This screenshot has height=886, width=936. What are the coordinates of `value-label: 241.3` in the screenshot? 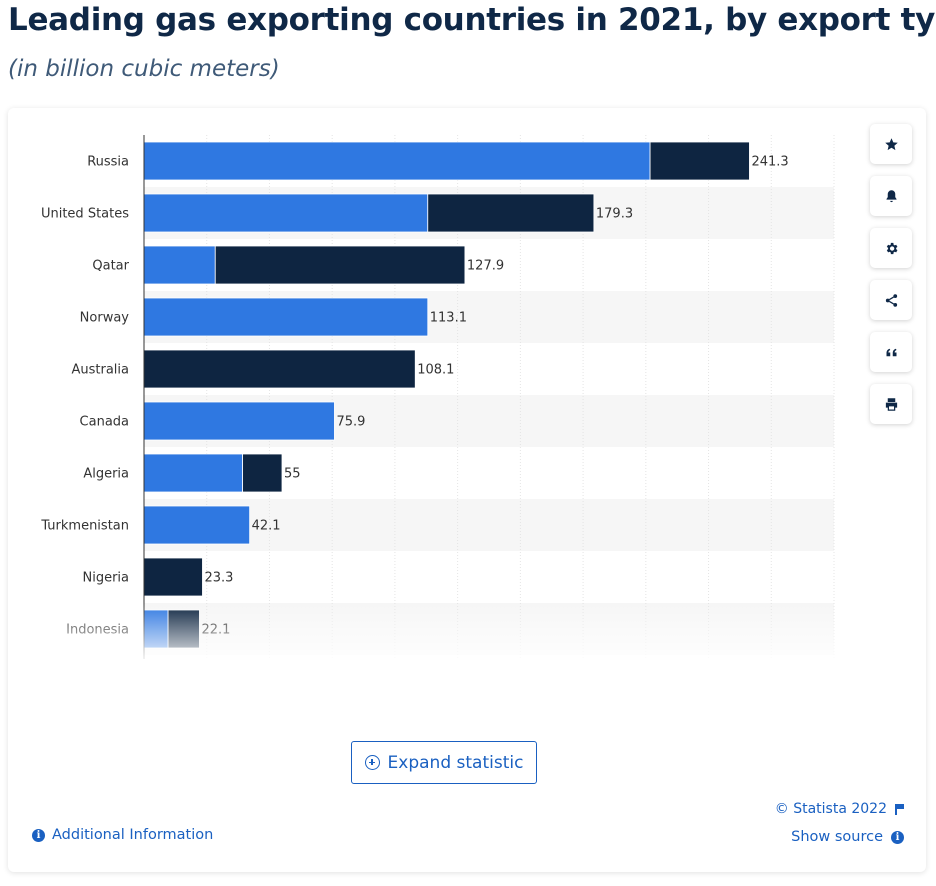 It's located at (769, 162).